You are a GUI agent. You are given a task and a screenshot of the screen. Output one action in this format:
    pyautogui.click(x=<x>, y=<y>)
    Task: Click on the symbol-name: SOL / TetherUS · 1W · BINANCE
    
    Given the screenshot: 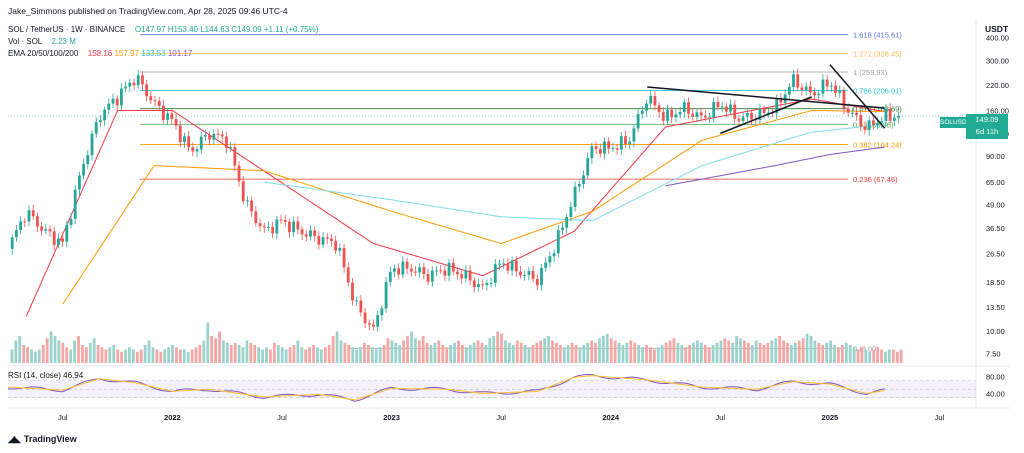 What is the action you would take?
    pyautogui.click(x=67, y=29)
    